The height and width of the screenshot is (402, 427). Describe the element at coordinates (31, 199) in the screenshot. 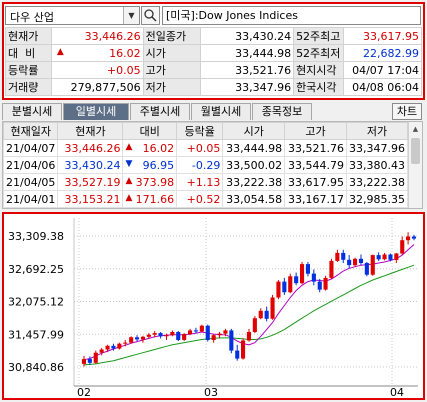

I see `cell-date: 21/04/01` at that location.